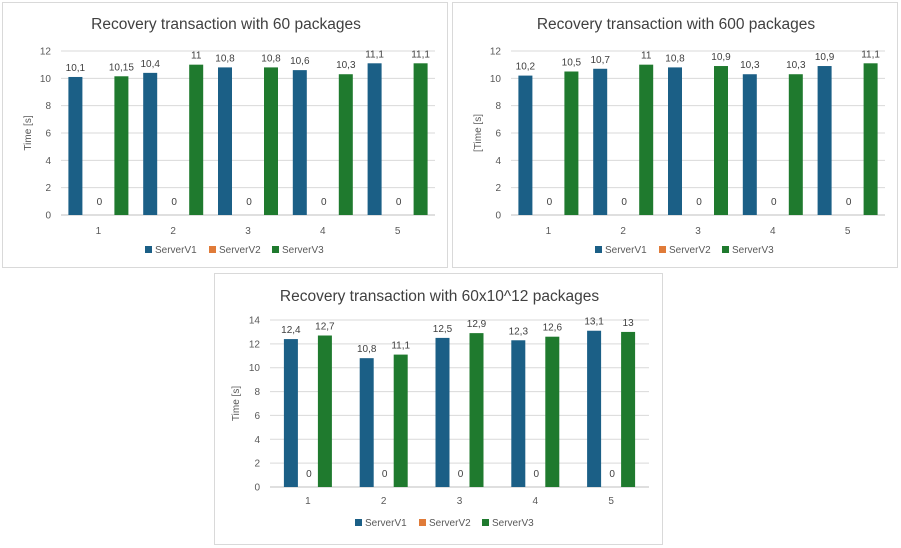  What do you see at coordinates (572, 63) in the screenshot?
I see `data-label-serverv3-1: 10,5` at bounding box center [572, 63].